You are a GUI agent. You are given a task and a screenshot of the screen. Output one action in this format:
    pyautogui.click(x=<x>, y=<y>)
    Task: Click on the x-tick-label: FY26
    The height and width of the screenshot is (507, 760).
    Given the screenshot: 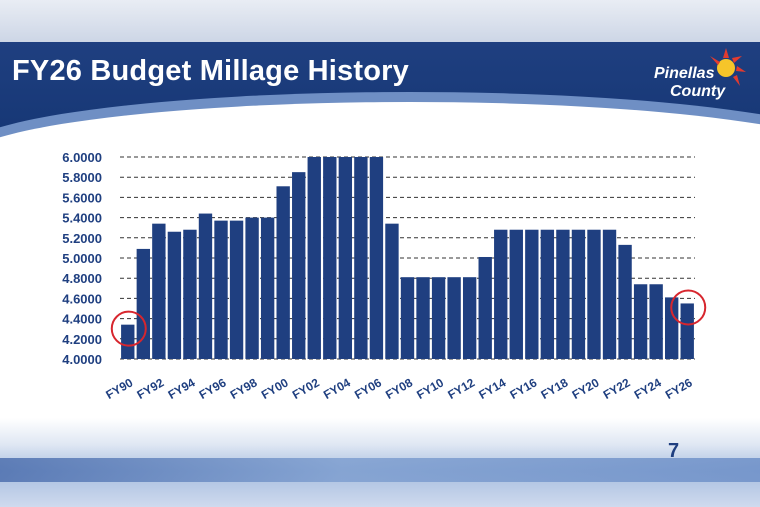 What is the action you would take?
    pyautogui.click(x=679, y=388)
    